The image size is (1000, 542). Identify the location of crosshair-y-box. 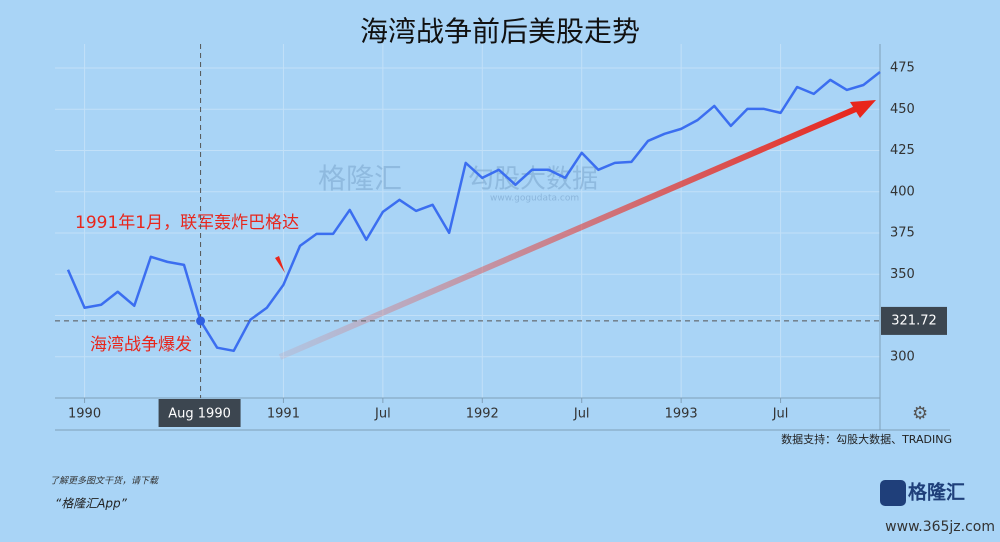
(914, 320).